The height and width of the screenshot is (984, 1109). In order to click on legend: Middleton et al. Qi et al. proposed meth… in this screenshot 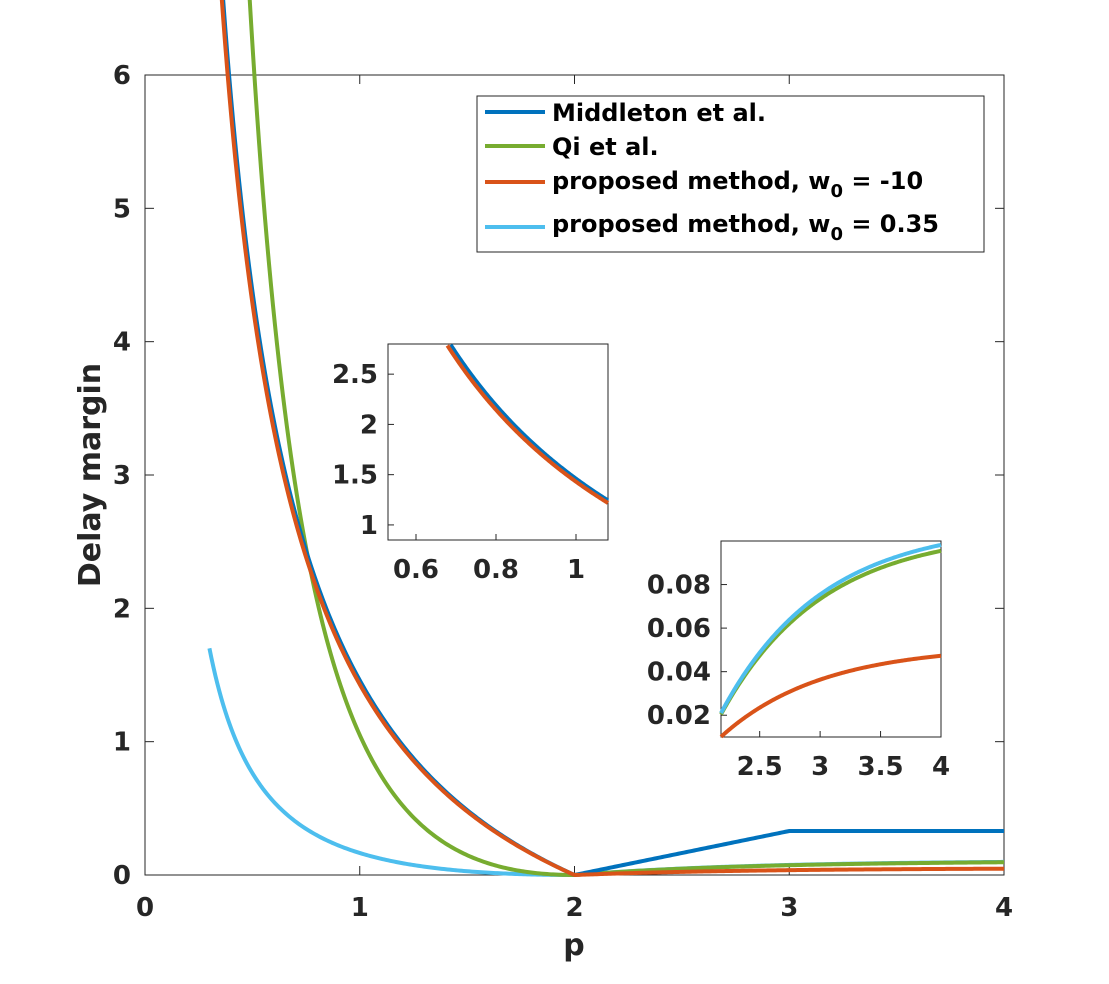, I will do `click(730, 174)`.